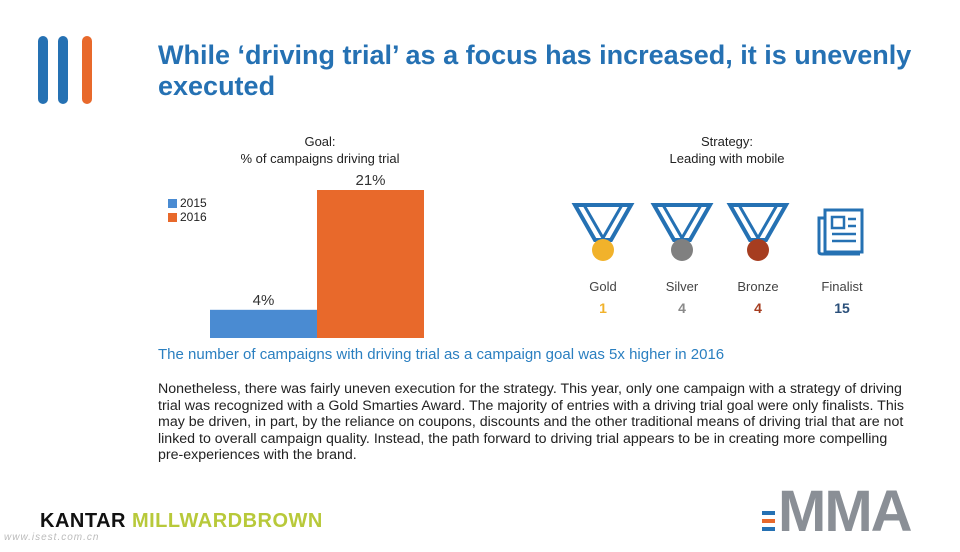 The height and width of the screenshot is (552, 960). I want to click on chart-title: Goal: % of campaigns driving trial, so click(320, 150).